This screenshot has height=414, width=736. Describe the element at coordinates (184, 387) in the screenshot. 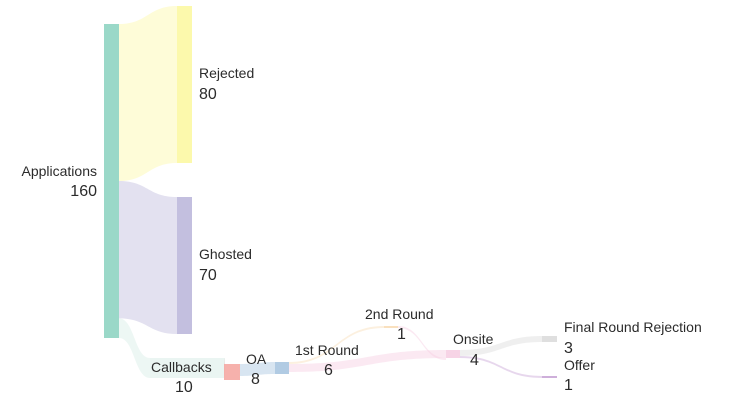

I see `node-value-callbacks: 10` at that location.